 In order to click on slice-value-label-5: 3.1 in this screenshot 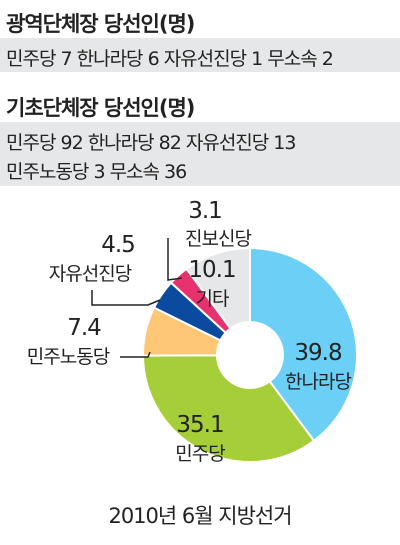, I will do `click(205, 211)`.